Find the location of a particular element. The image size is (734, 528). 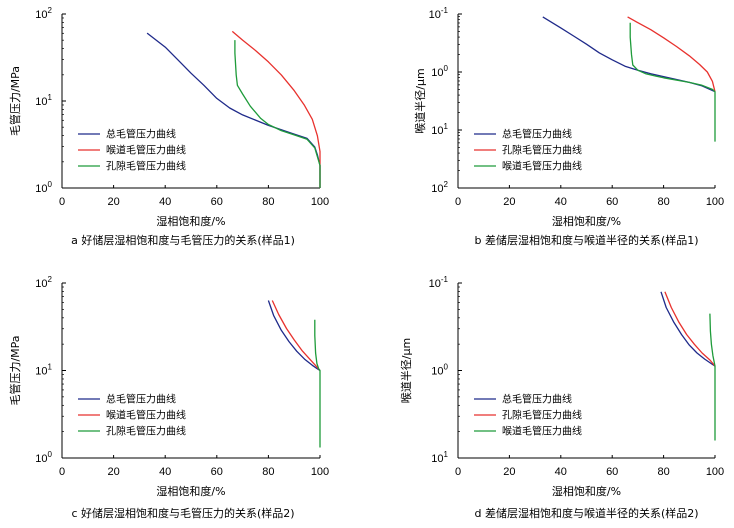

figure-caption: b 差储层湿相饱和度与喉道半径的关系(样品1) is located at coordinates (586, 240).